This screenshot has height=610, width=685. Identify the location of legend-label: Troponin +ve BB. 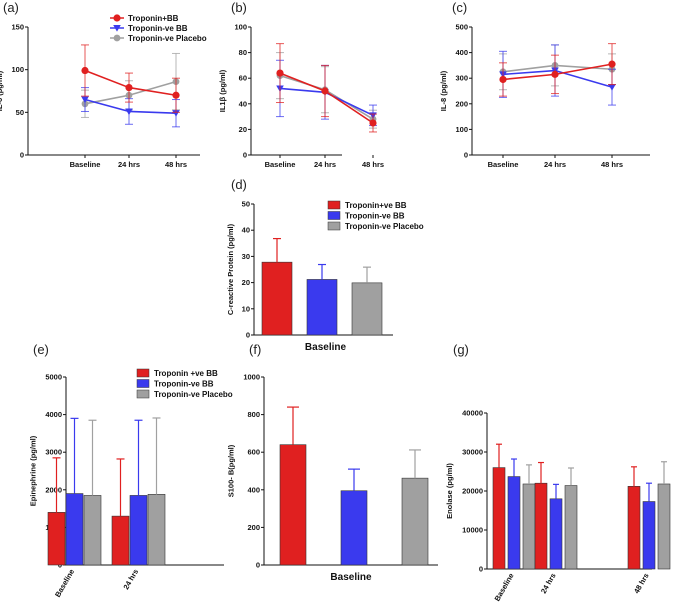
(186, 373).